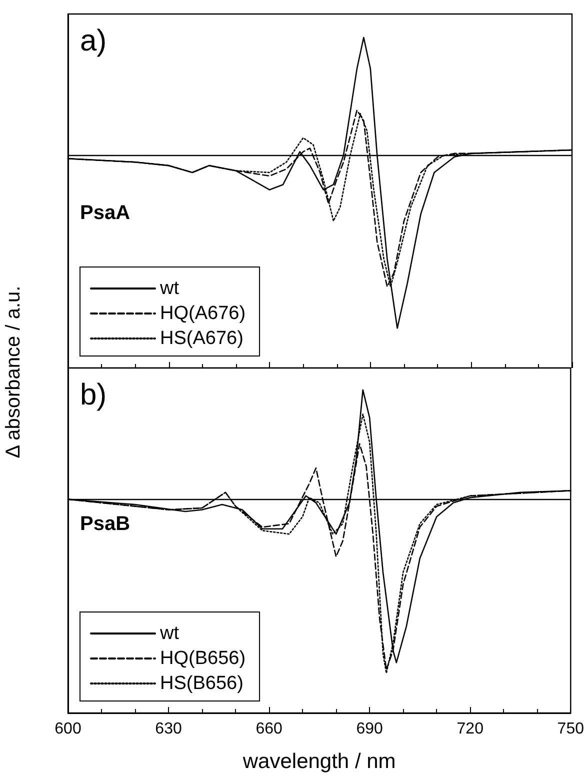 This screenshot has height=779, width=587. Describe the element at coordinates (93, 395) in the screenshot. I see `annotation: b)` at that location.